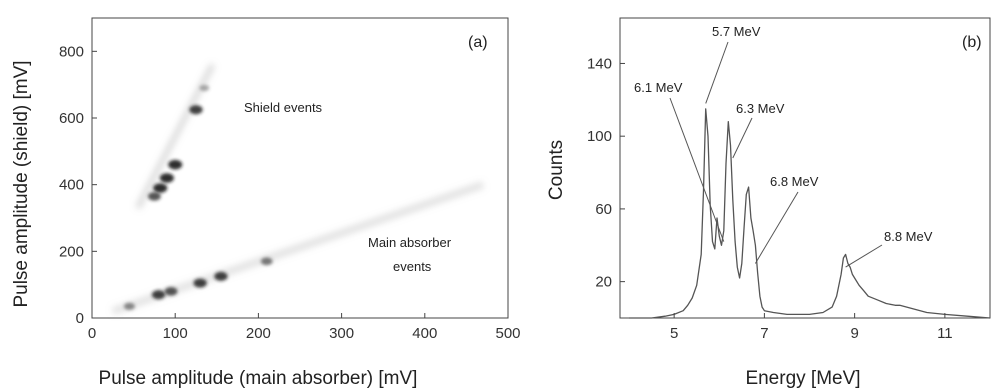  What do you see at coordinates (175, 333) in the screenshot?
I see `x-tick-label: 100` at bounding box center [175, 333].